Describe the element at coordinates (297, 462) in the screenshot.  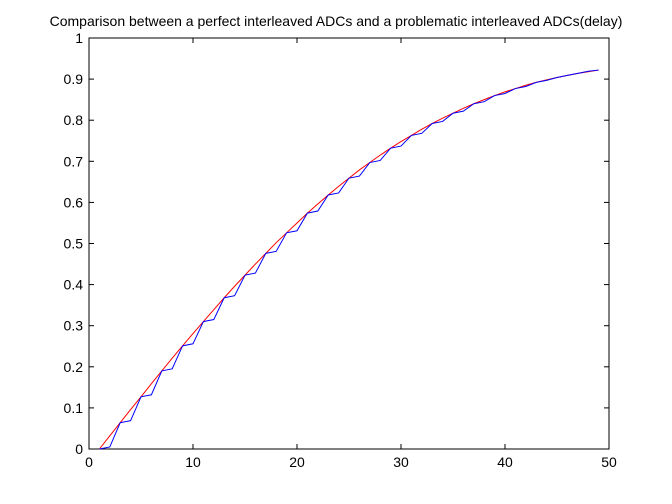
I see `x-tick-label: 20` at that location.